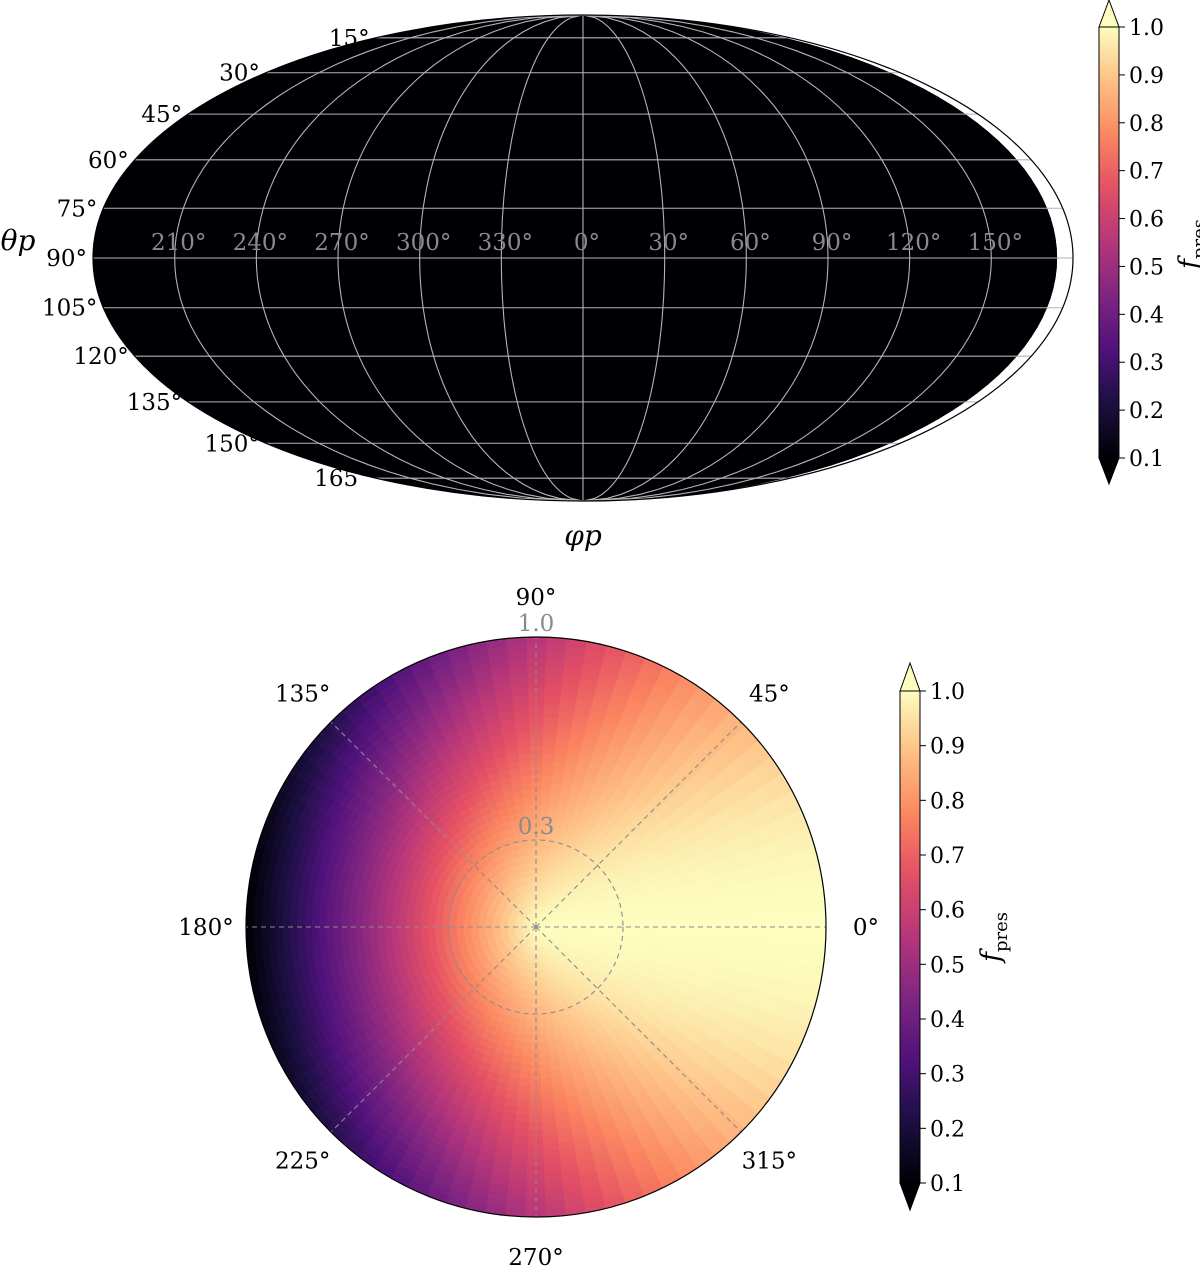 The image size is (1200, 1269). I want to click on colorbar-tick-label: 0.8, so click(1146, 124).